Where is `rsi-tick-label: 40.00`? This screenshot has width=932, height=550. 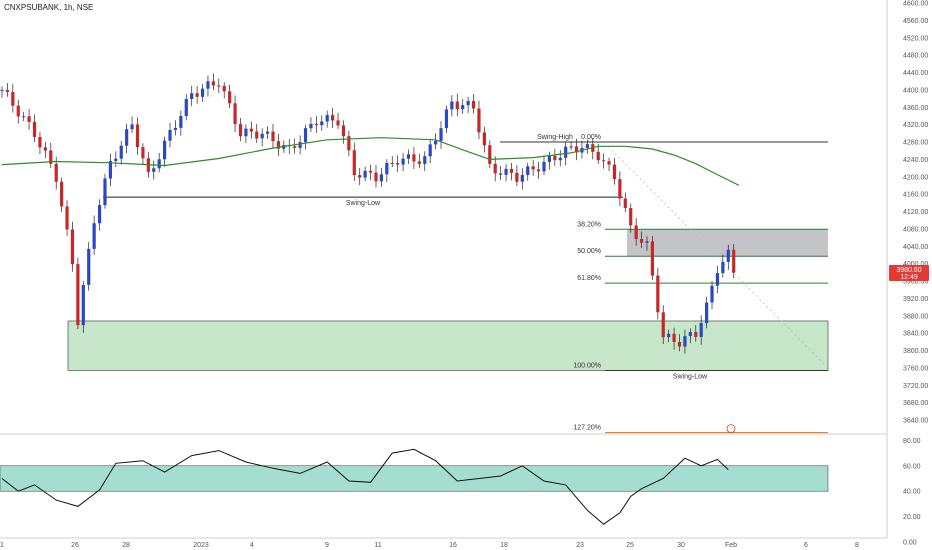
rsi-tick-label: 40.00 is located at coordinates (912, 492).